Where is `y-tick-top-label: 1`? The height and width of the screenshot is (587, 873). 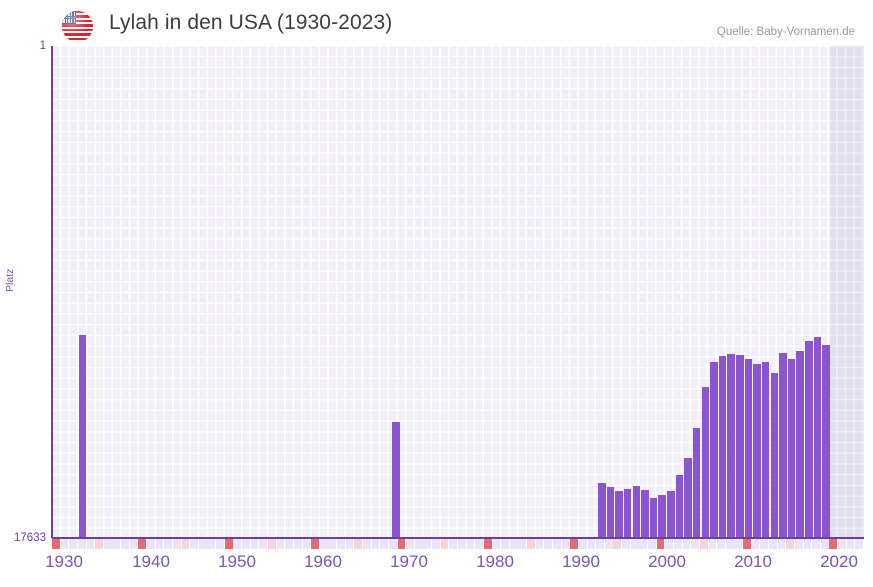
y-tick-top-label: 1 is located at coordinates (42, 46).